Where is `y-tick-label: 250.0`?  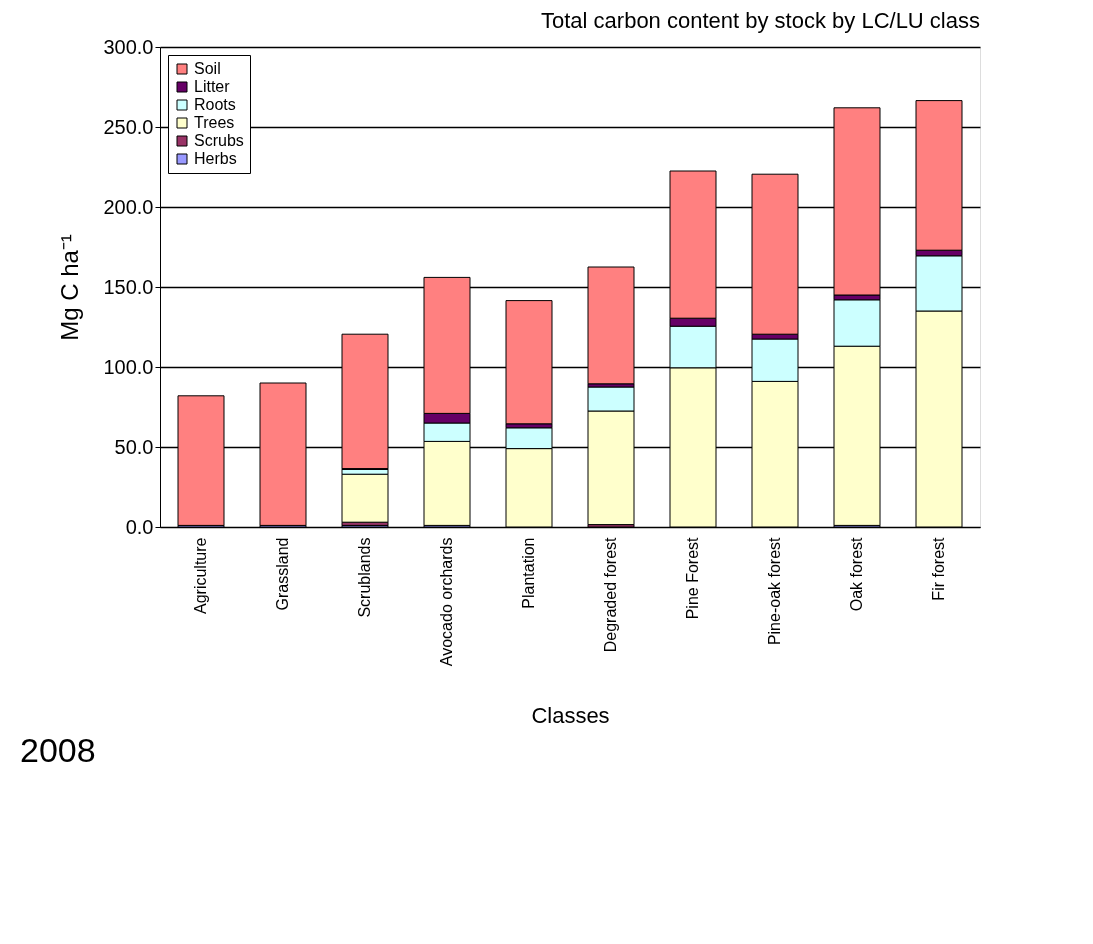 y-tick-label: 250.0 is located at coordinates (128, 126).